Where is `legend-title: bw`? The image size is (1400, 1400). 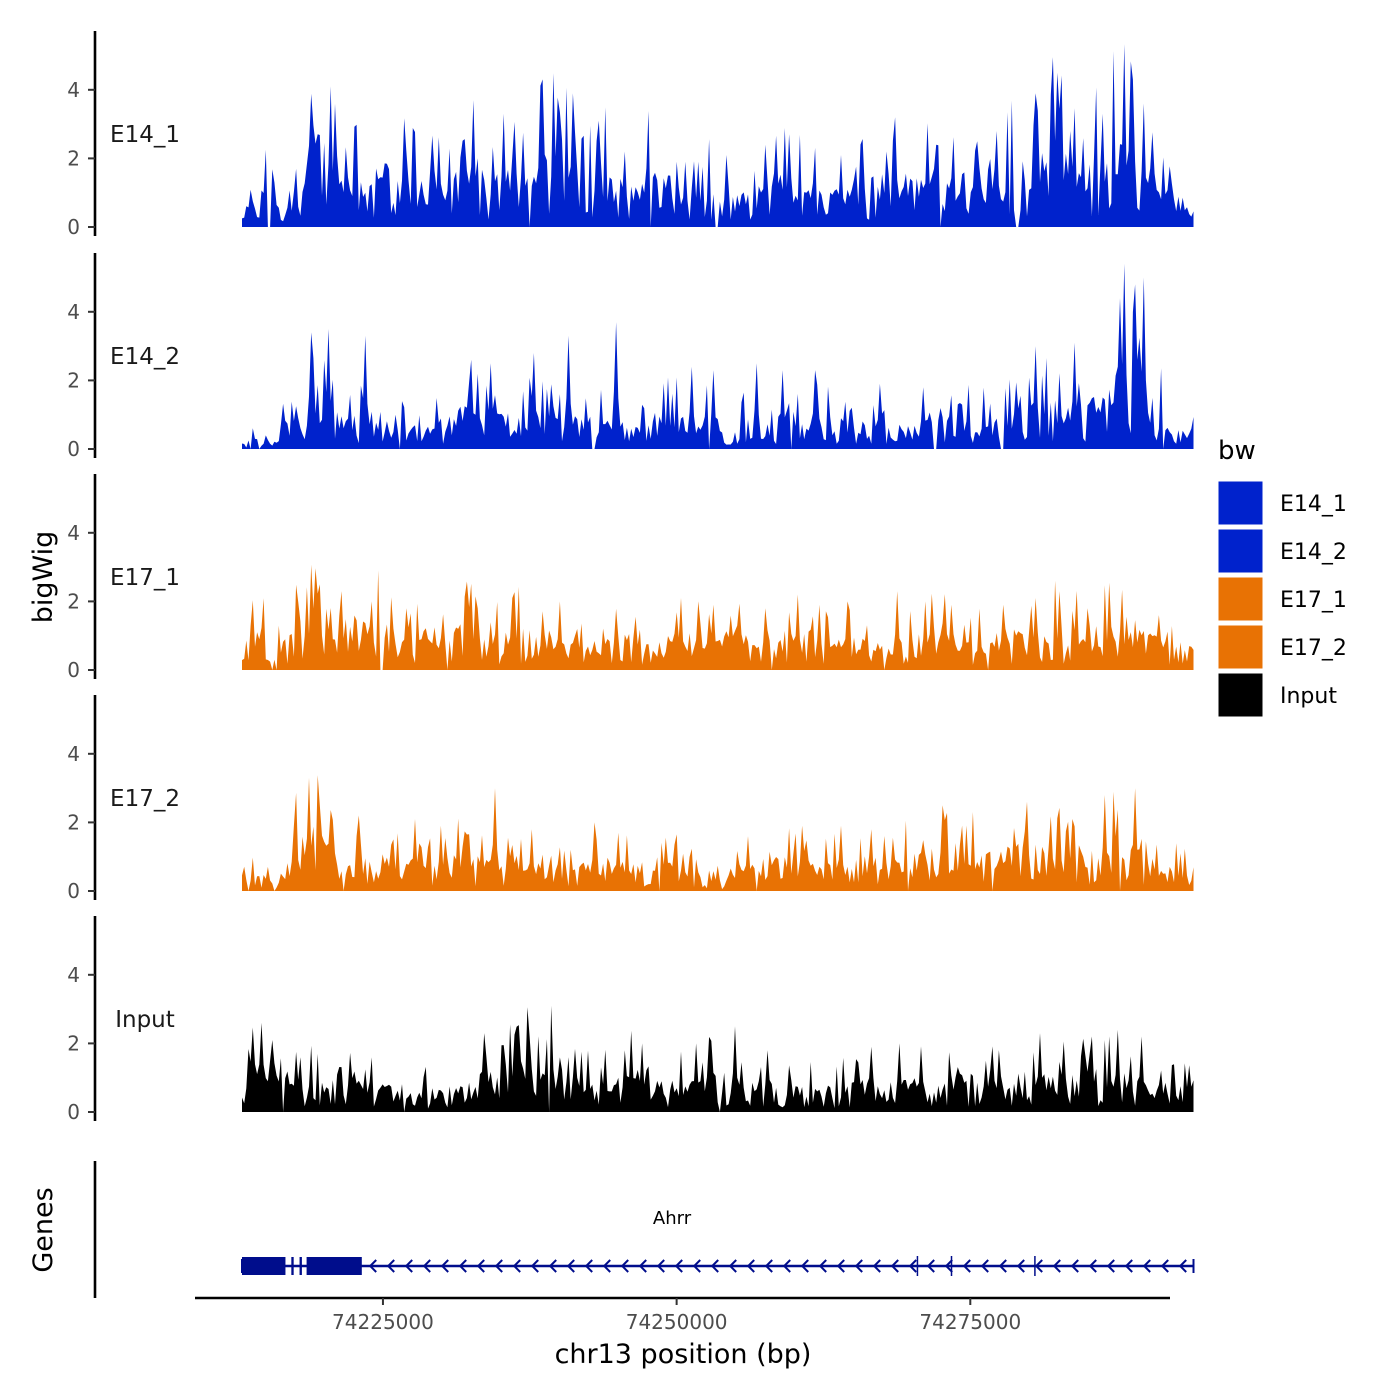
legend-title: bw is located at coordinates (1237, 451).